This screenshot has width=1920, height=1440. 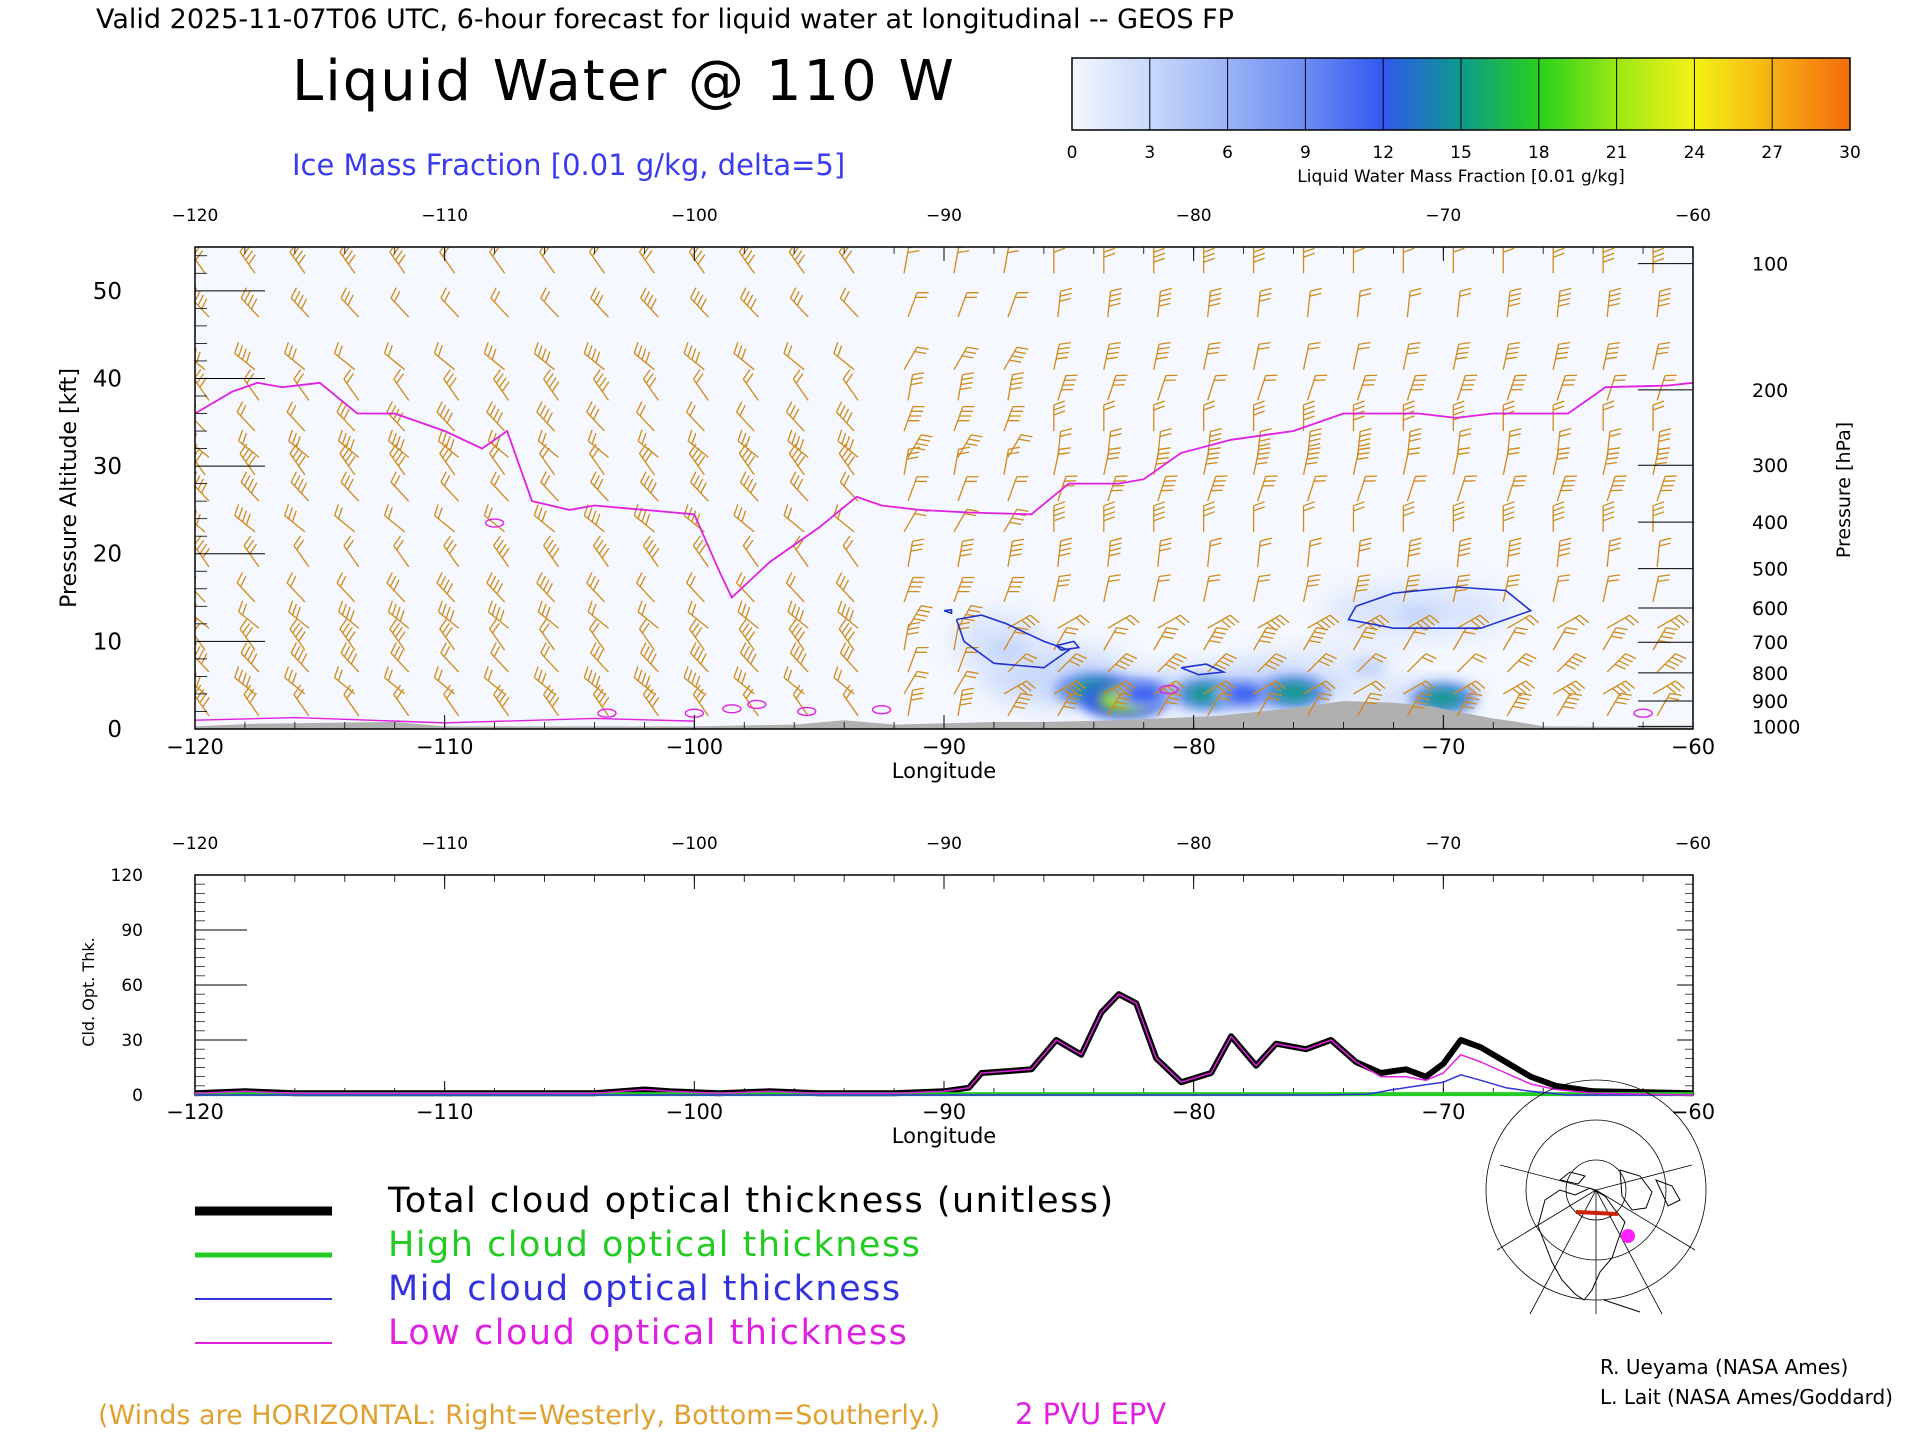 What do you see at coordinates (1238, 631) in the screenshot?
I see `ice-contours` at bounding box center [1238, 631].